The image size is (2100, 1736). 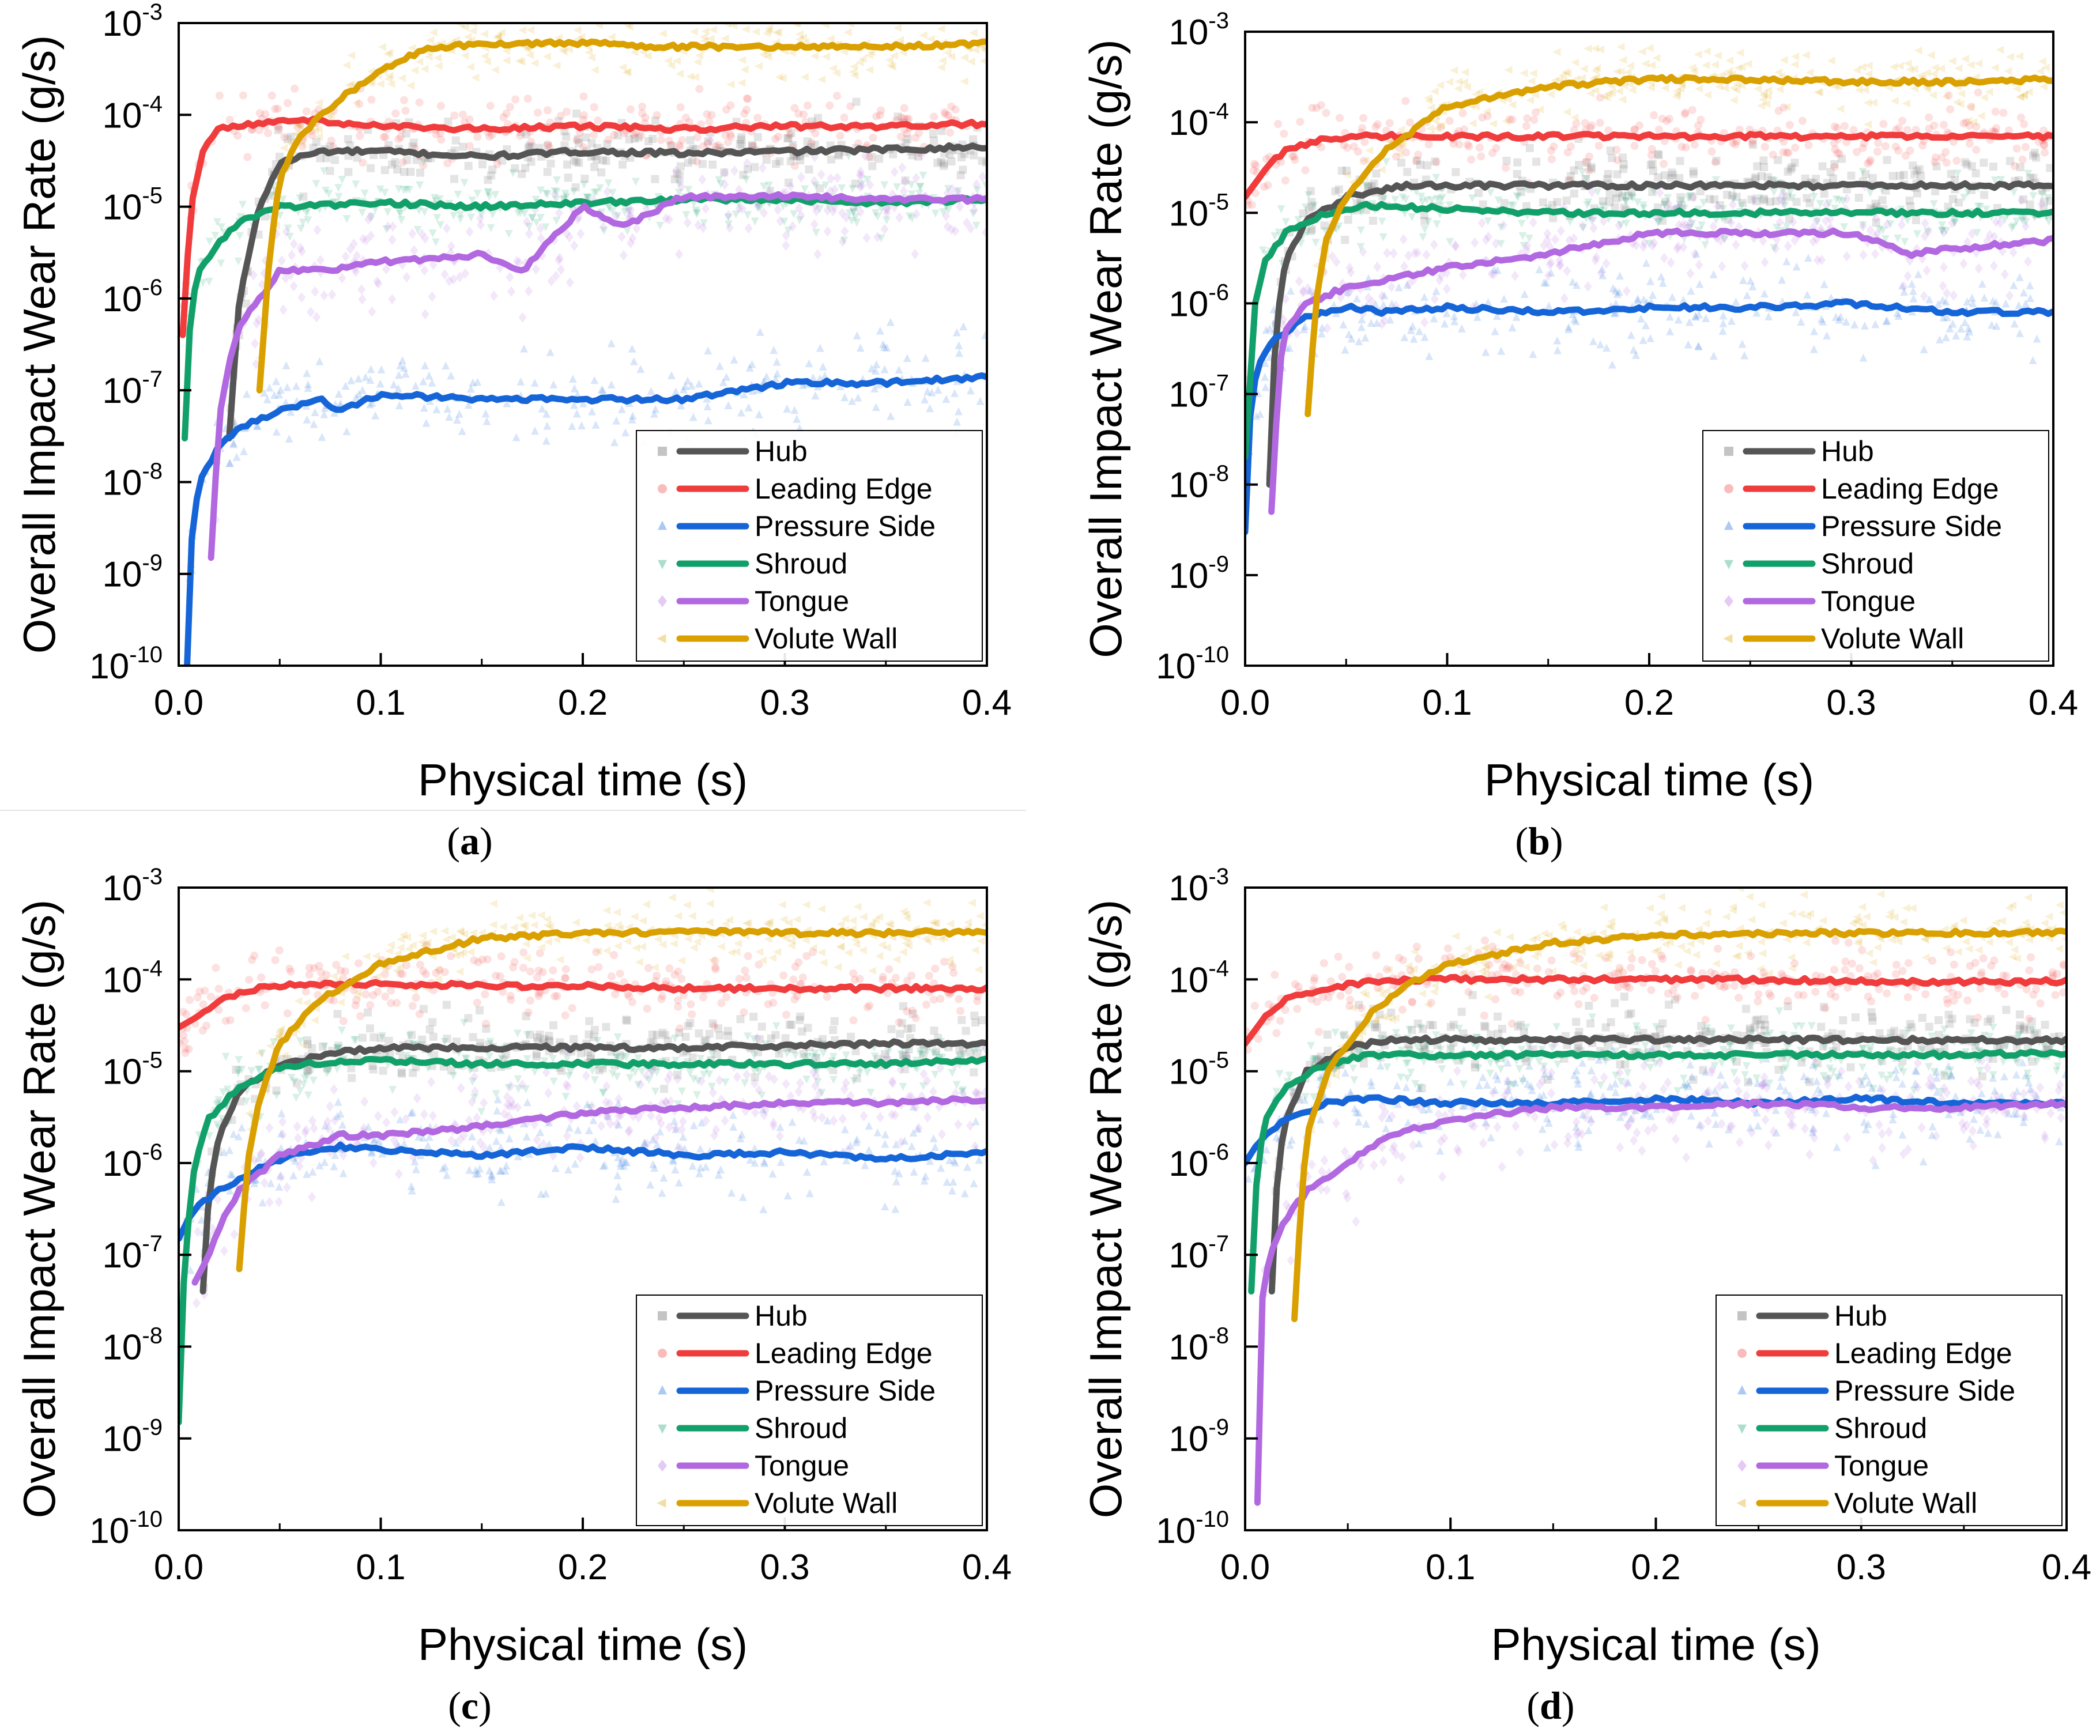 What do you see at coordinates (1863, 526) in the screenshot?
I see `legend-item: Pressure Side` at bounding box center [1863, 526].